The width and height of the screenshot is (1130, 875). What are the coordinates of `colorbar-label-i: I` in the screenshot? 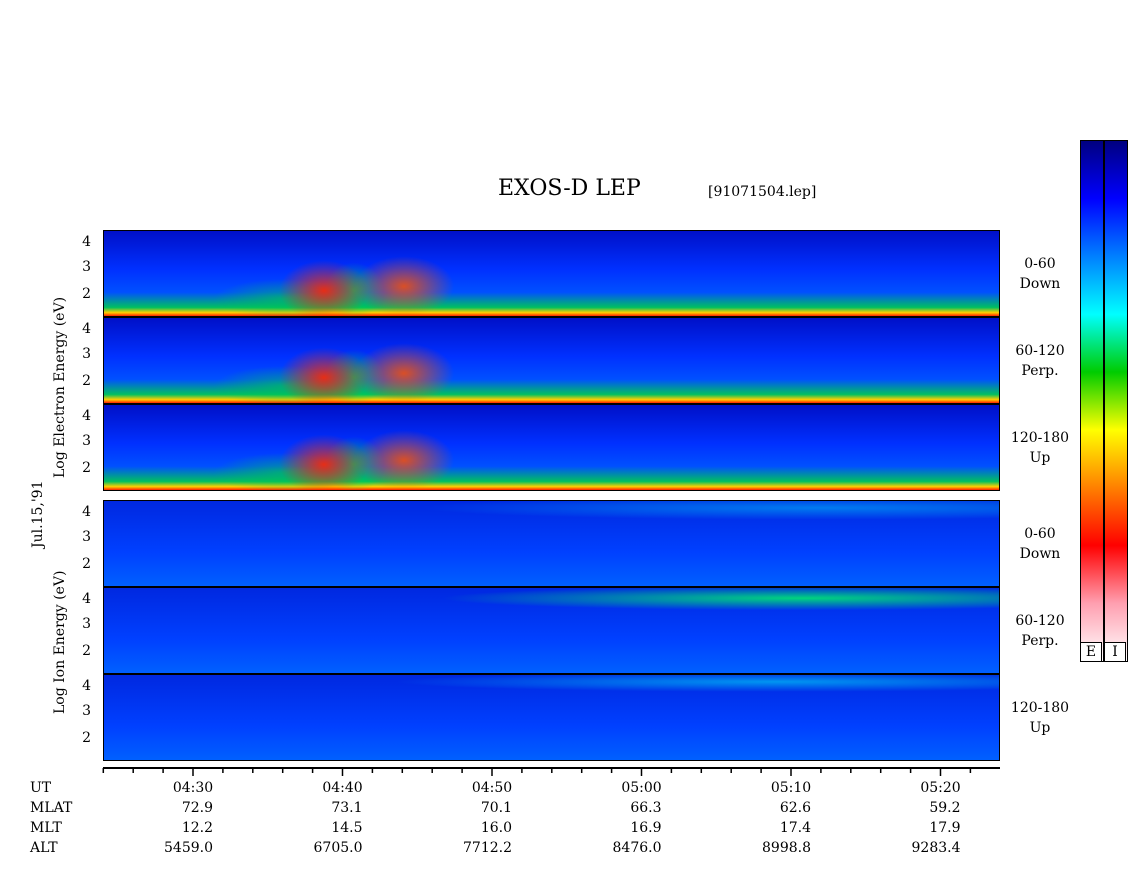 It's located at (1115, 652).